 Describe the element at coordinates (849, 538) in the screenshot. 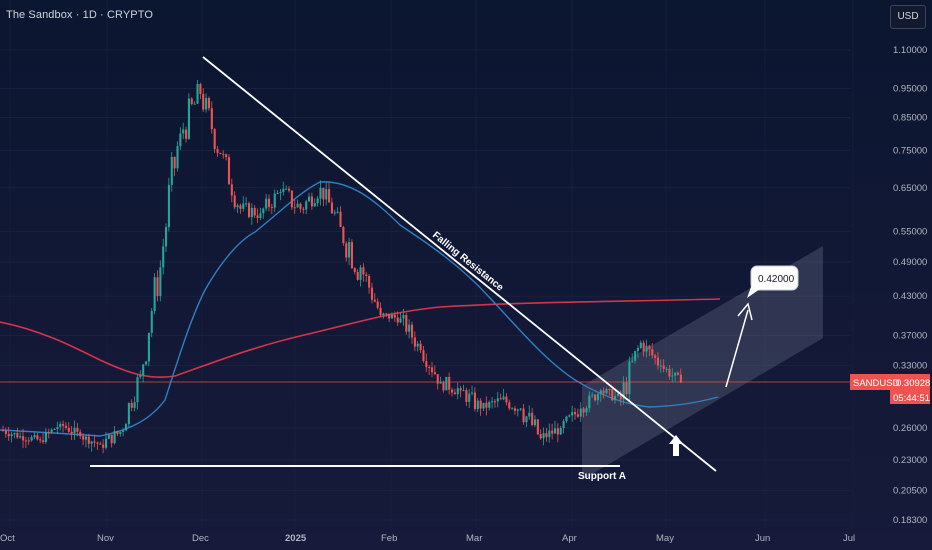

I see `time-tick-label: Jul` at that location.